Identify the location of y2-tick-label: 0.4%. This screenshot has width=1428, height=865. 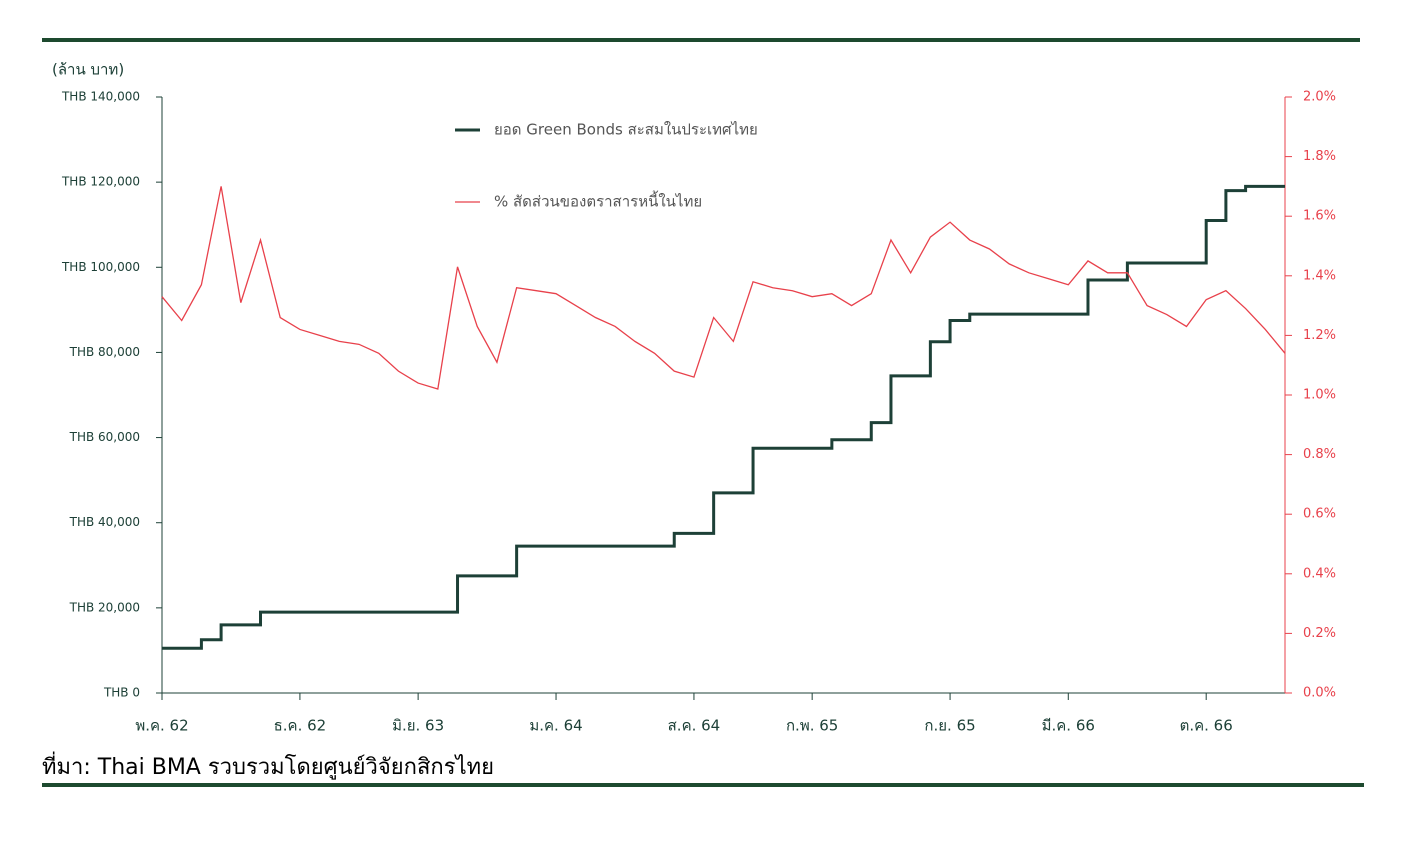
(1319, 573).